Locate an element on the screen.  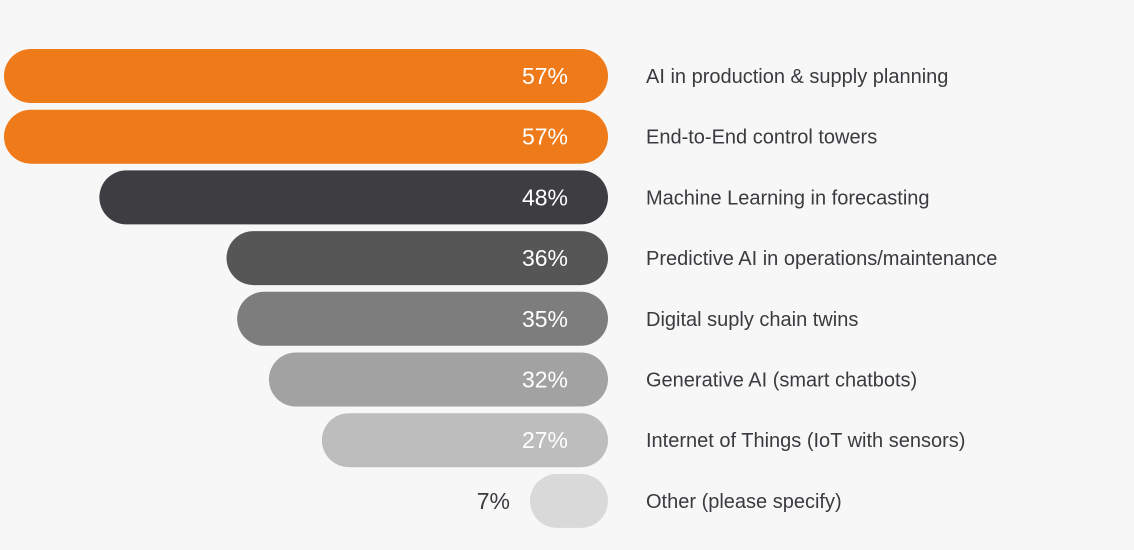
category-label-6: Generative AI (smart chatbots) is located at coordinates (781, 381).